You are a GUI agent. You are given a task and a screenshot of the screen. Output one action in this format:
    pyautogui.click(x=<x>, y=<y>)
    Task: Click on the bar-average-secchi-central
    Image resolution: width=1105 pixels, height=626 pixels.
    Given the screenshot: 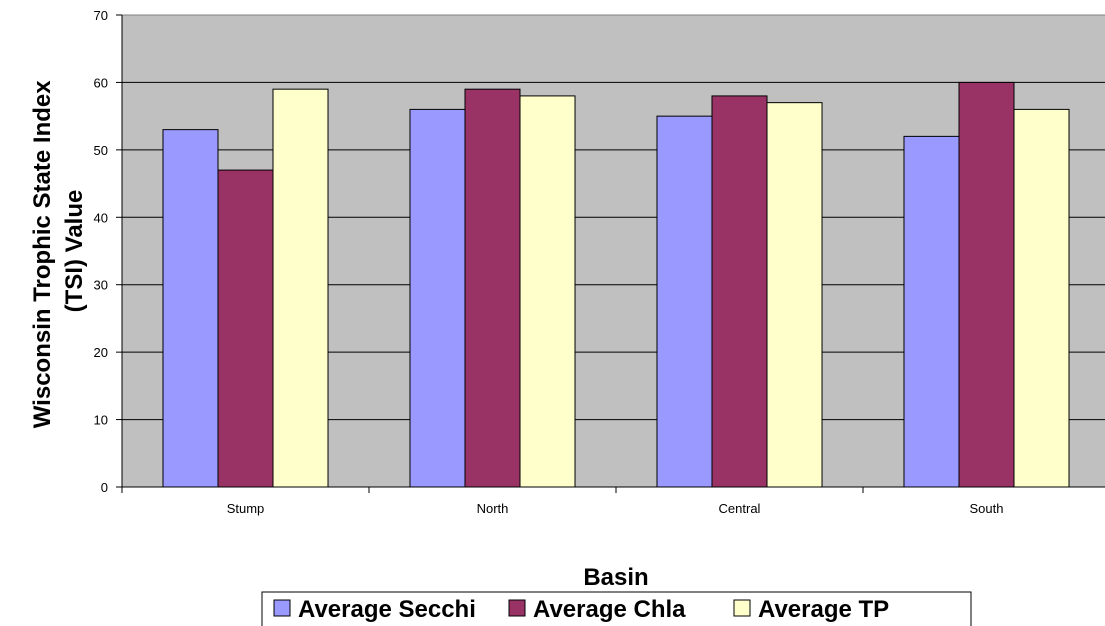 What is the action you would take?
    pyautogui.click(x=684, y=301)
    